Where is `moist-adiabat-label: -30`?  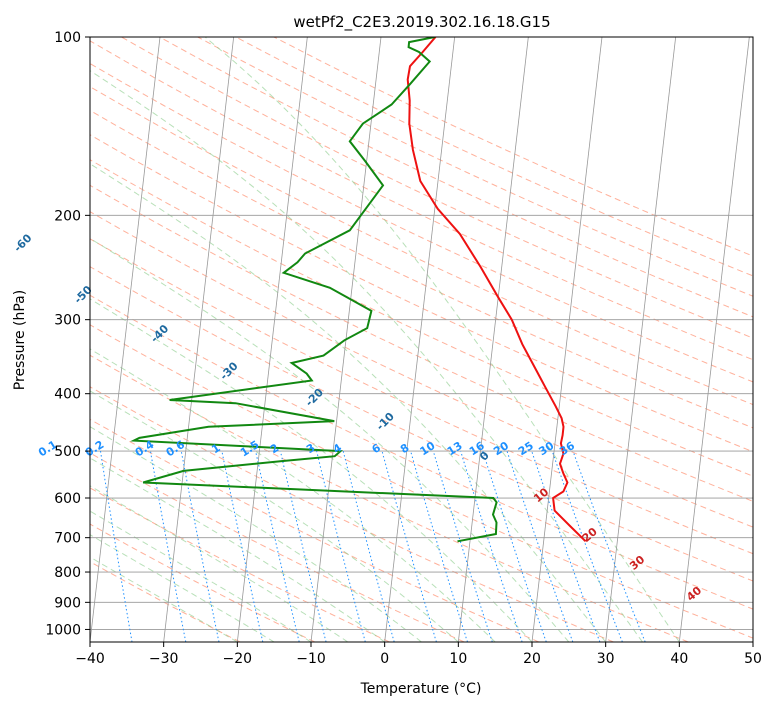
moist-adiabat-label: -30 is located at coordinates (228, 370).